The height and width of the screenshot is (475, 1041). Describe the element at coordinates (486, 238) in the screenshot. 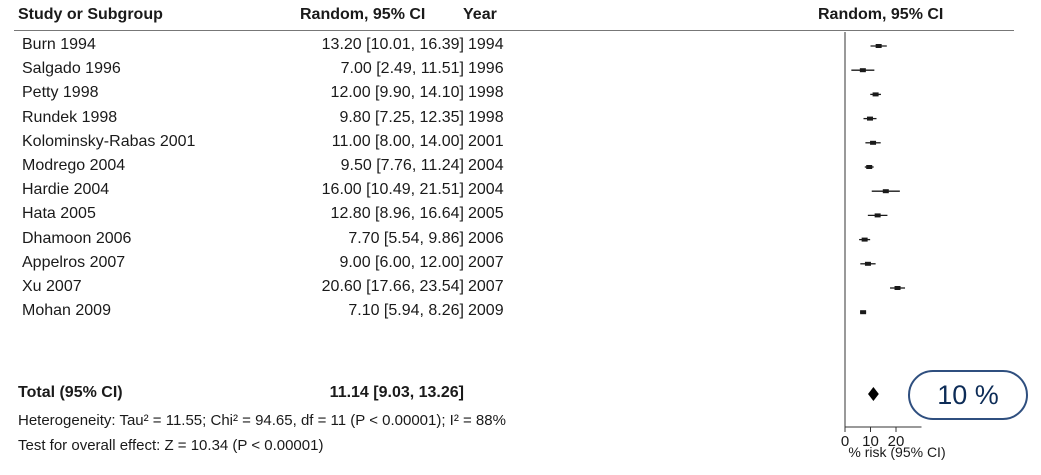

I see `study-year: 2006` at that location.